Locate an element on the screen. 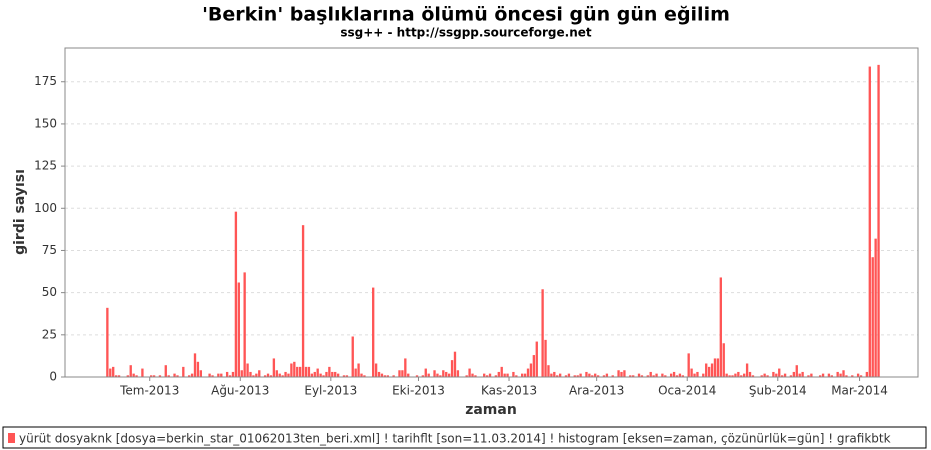 The width and height of the screenshot is (931, 450). x-tick-label: Ağu-2013 is located at coordinates (240, 391).